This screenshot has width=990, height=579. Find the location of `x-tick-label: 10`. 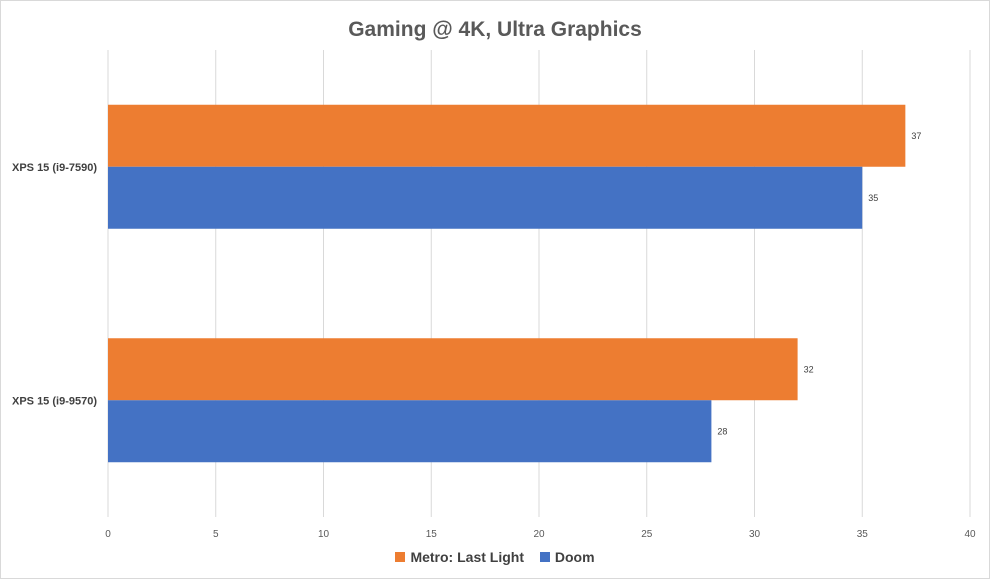

x-tick-label: 10 is located at coordinates (324, 534).